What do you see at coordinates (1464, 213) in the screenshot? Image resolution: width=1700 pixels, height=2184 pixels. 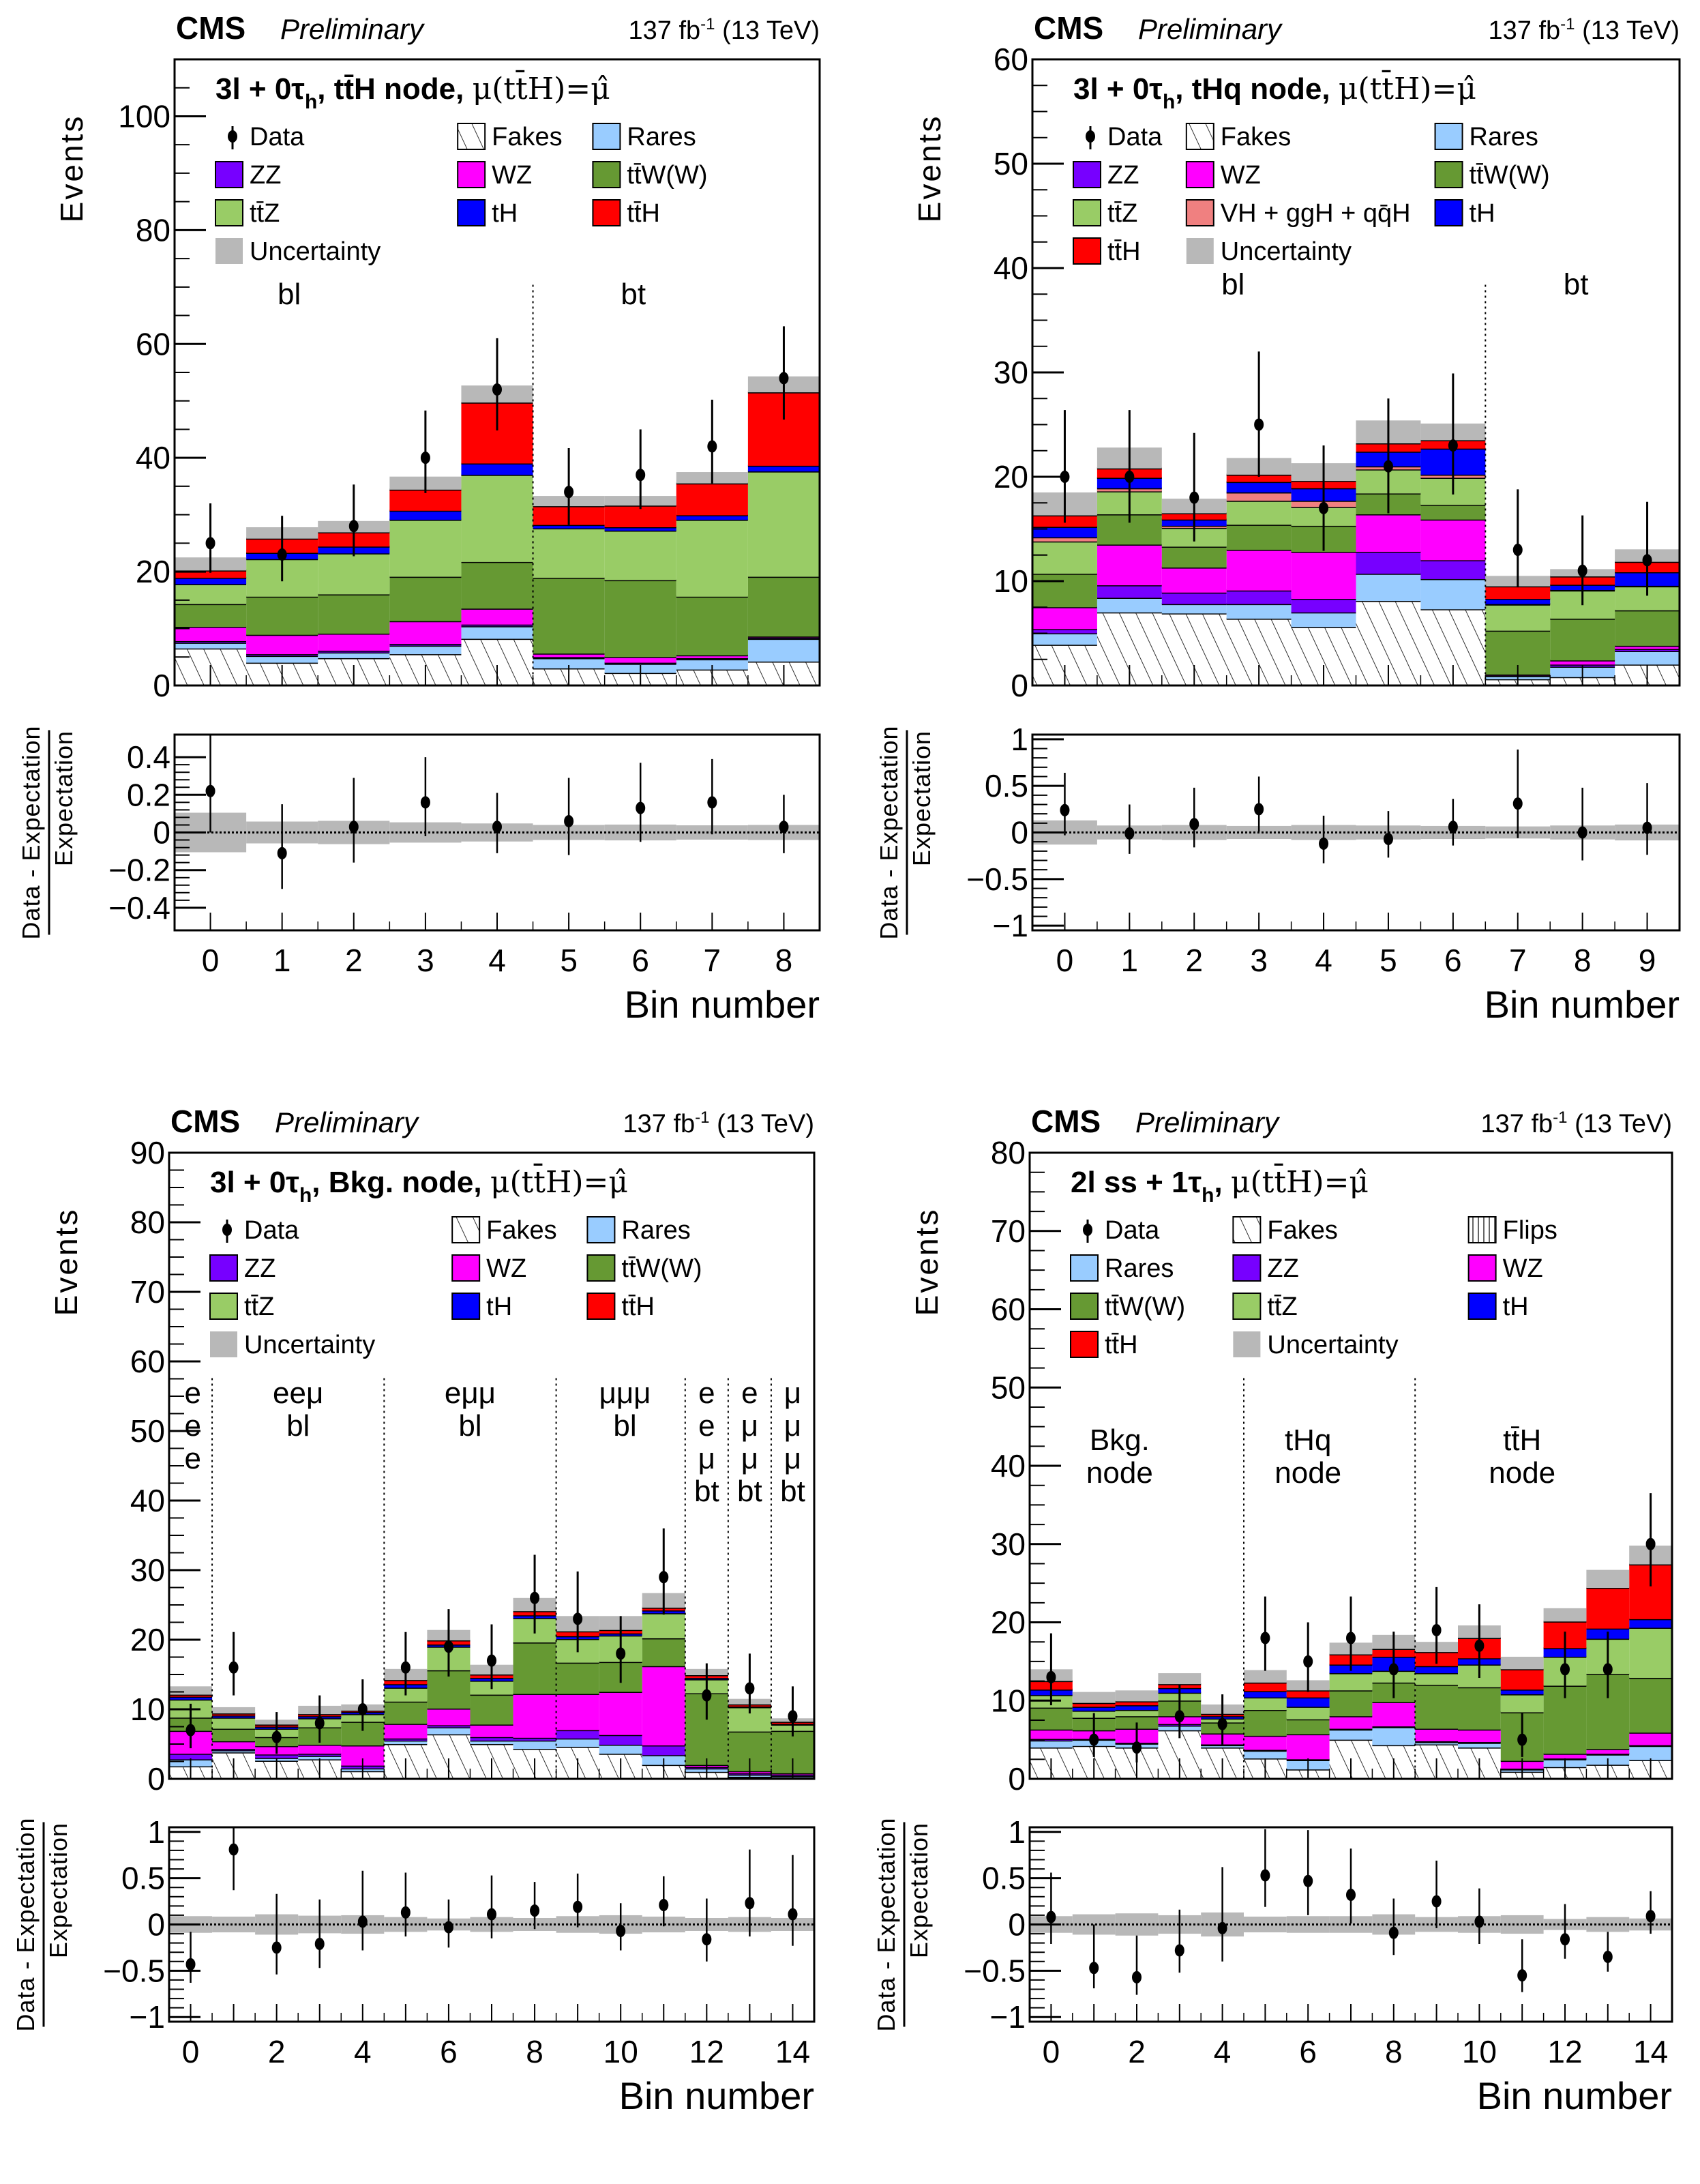 I see `legend-item-th: tH` at bounding box center [1464, 213].